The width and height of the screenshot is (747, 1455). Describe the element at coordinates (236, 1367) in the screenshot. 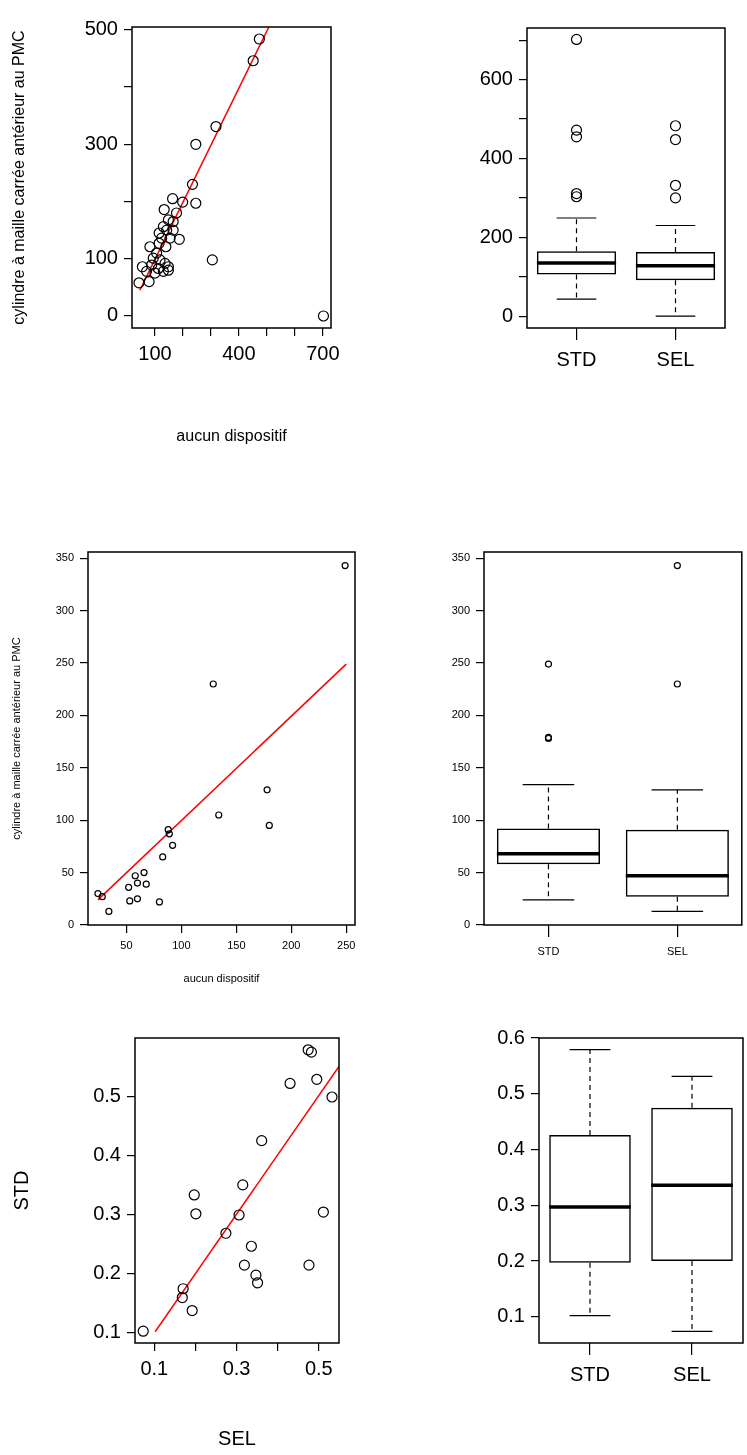

I see `x-tick-label: 0.3` at that location.